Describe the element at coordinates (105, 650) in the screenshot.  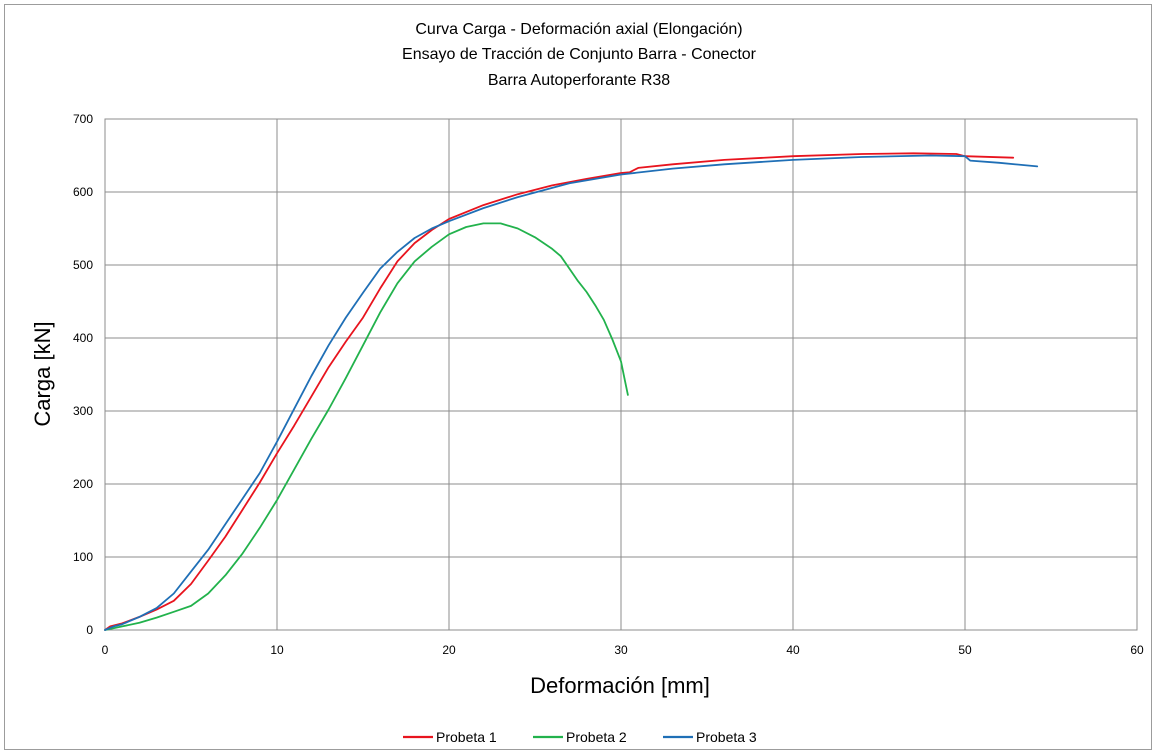
I see `x-tick-label: 0` at that location.